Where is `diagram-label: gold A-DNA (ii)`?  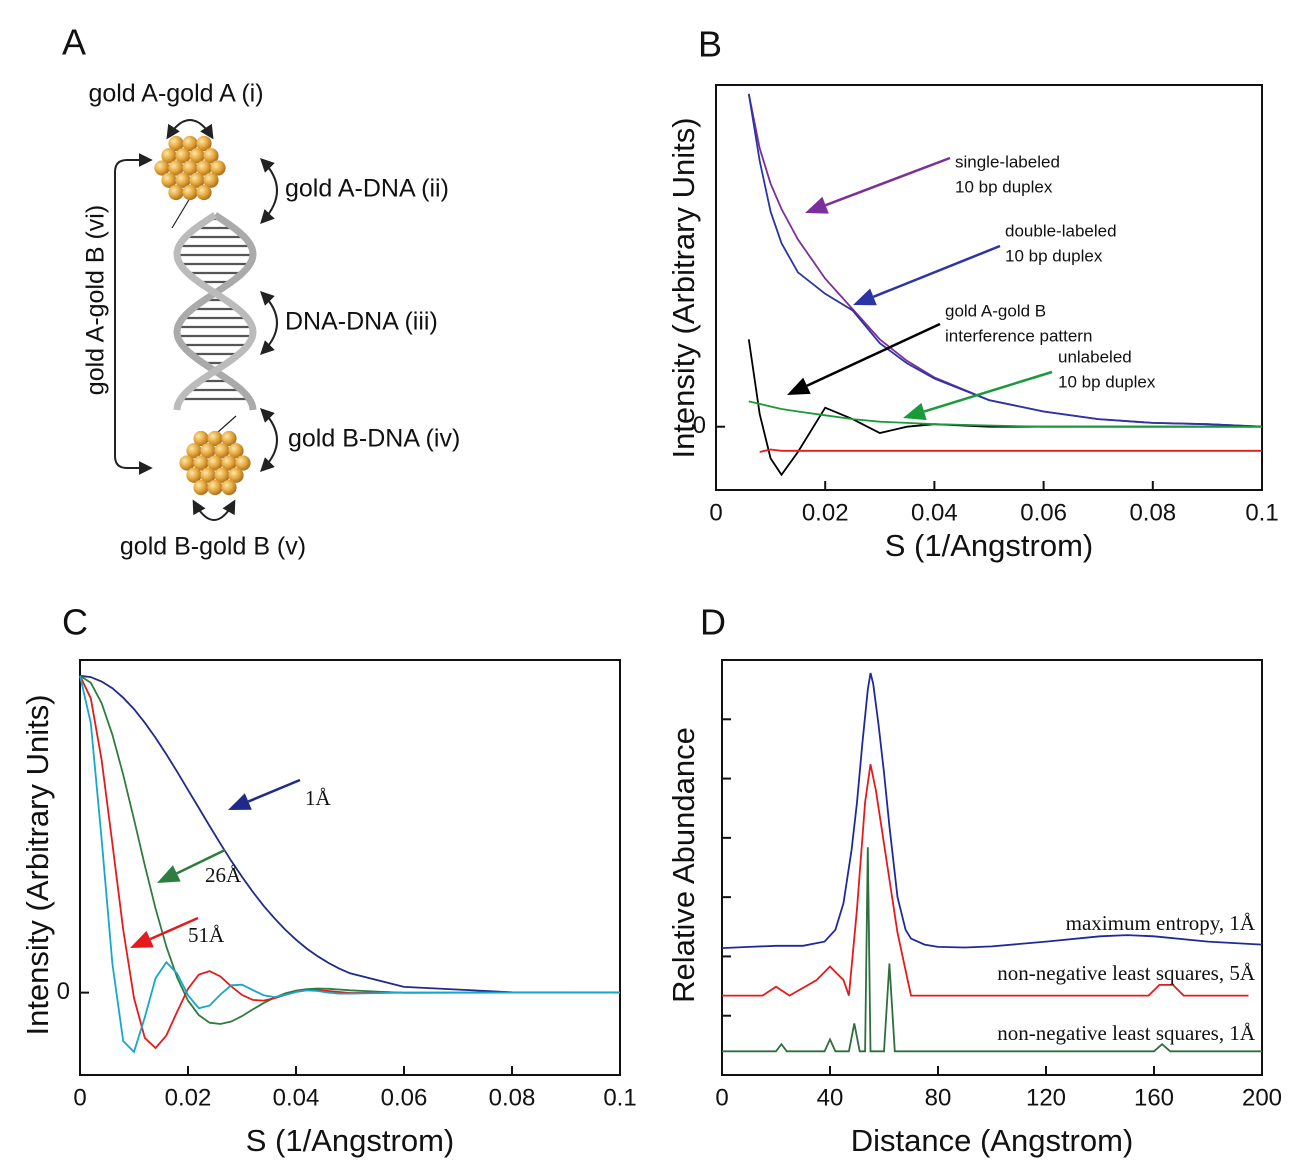 diagram-label: gold A-DNA (ii) is located at coordinates (367, 189).